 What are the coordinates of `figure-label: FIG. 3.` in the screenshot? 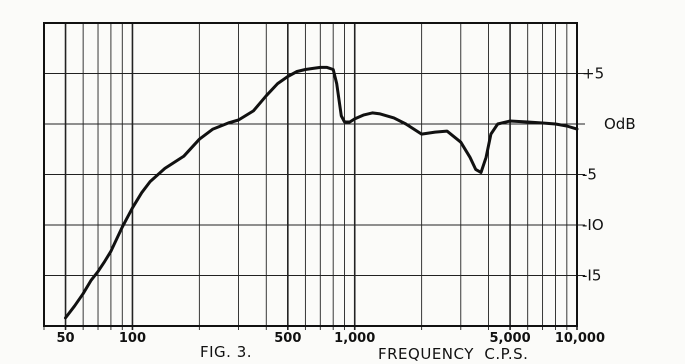 It's located at (226, 352).